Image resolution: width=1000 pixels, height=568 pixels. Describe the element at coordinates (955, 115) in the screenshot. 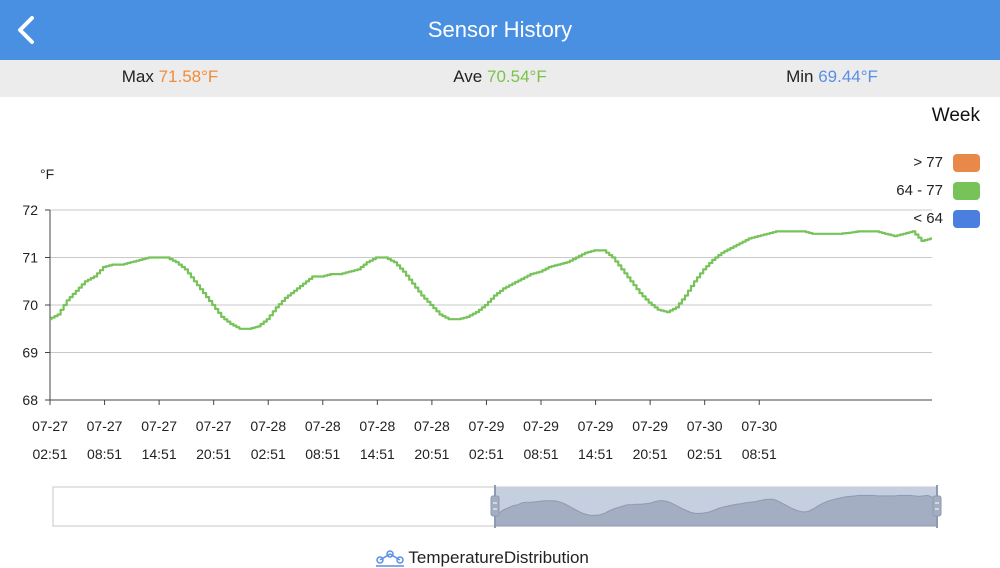

I see `period-selector: Week` at that location.